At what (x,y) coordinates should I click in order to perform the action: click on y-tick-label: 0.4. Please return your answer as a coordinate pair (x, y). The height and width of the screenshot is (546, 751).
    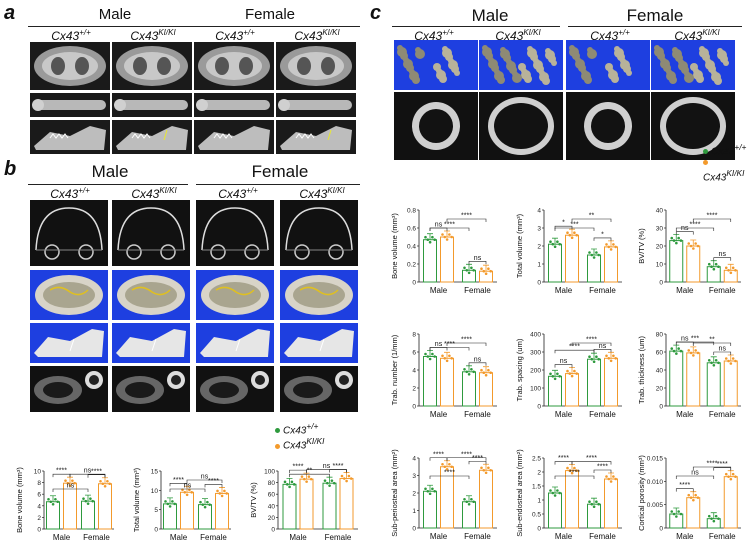
    Looking at the image, I should click on (411, 247).